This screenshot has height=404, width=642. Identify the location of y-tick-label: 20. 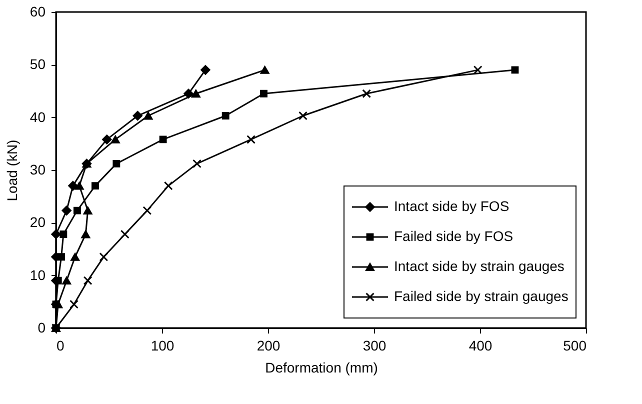
(38, 222).